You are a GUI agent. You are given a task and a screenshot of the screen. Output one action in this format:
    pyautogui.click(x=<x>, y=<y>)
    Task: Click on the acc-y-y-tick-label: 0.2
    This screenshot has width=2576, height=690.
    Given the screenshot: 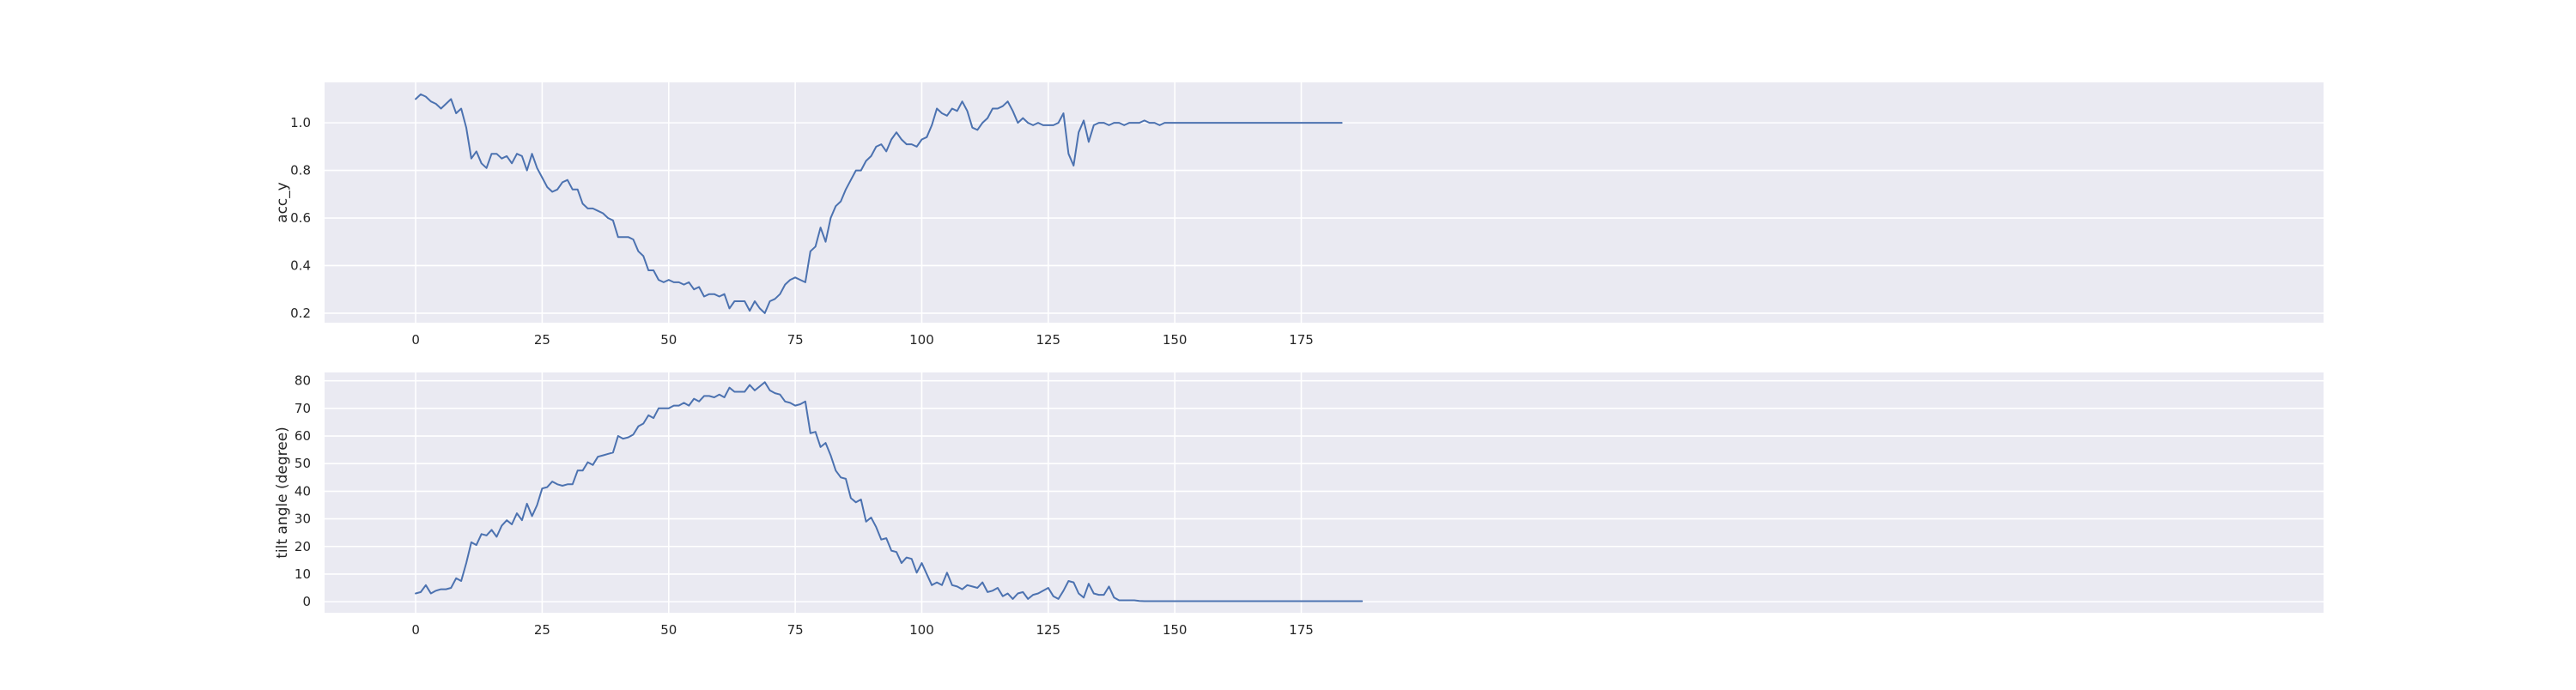 What is the action you would take?
    pyautogui.click(x=301, y=313)
    